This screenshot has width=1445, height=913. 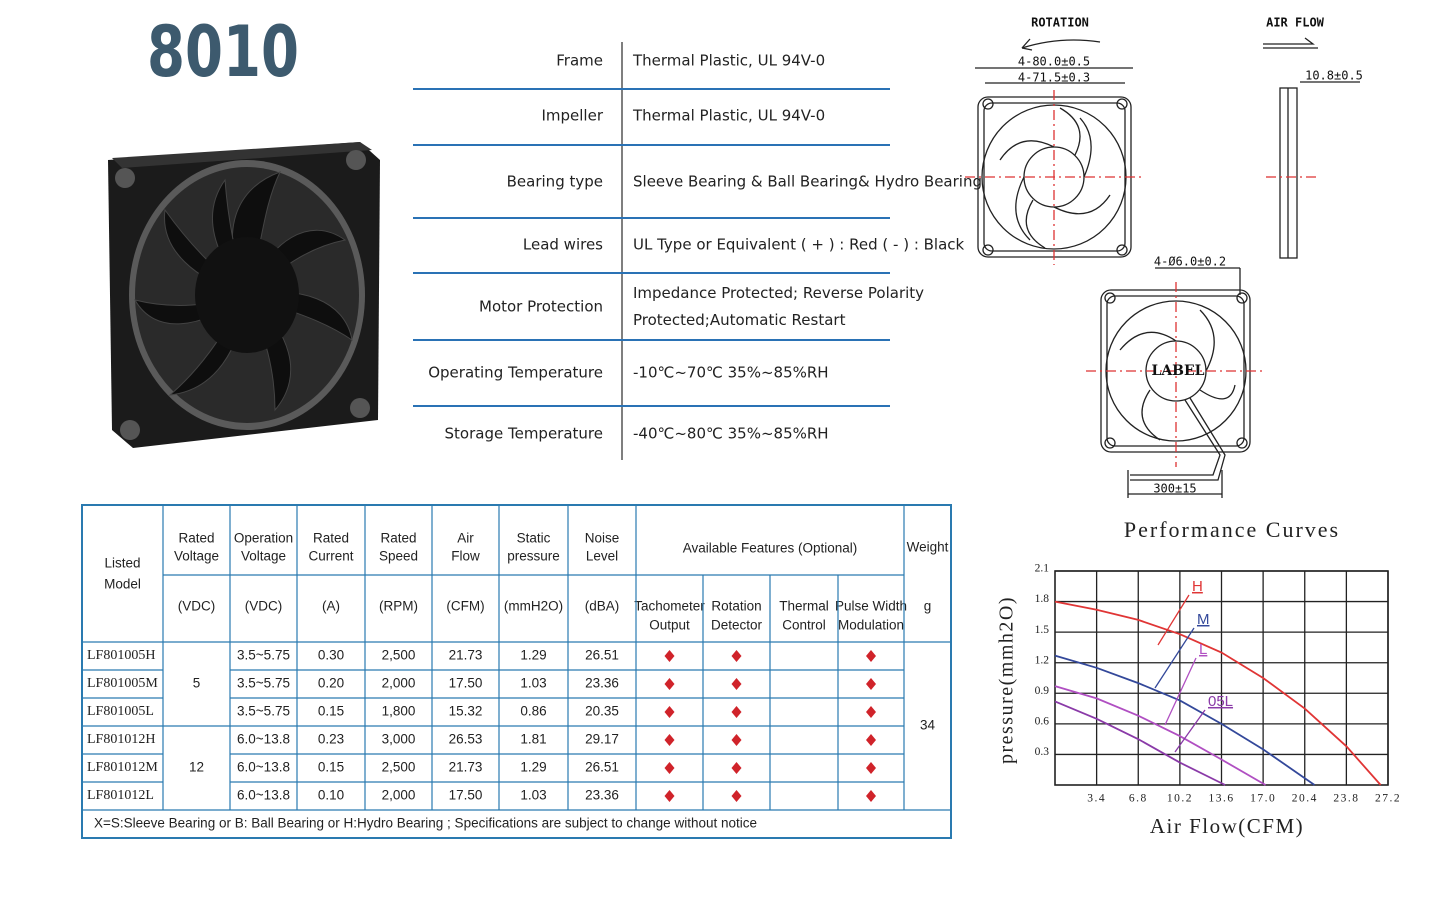 I want to click on x-tick-label: 23.8, so click(x=1346, y=799).